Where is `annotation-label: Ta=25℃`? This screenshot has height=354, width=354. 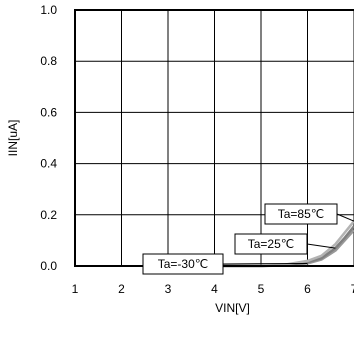 annotation-label: Ta=25℃ is located at coordinates (271, 244).